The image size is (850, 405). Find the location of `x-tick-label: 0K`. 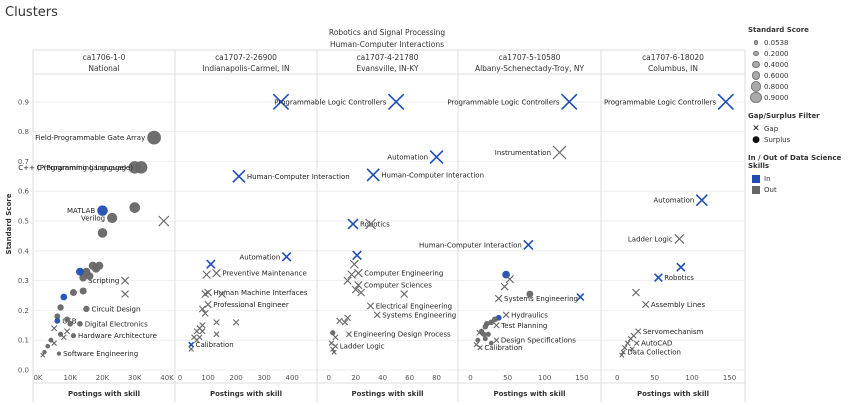

x-tick-label: 0K is located at coordinates (37, 378).